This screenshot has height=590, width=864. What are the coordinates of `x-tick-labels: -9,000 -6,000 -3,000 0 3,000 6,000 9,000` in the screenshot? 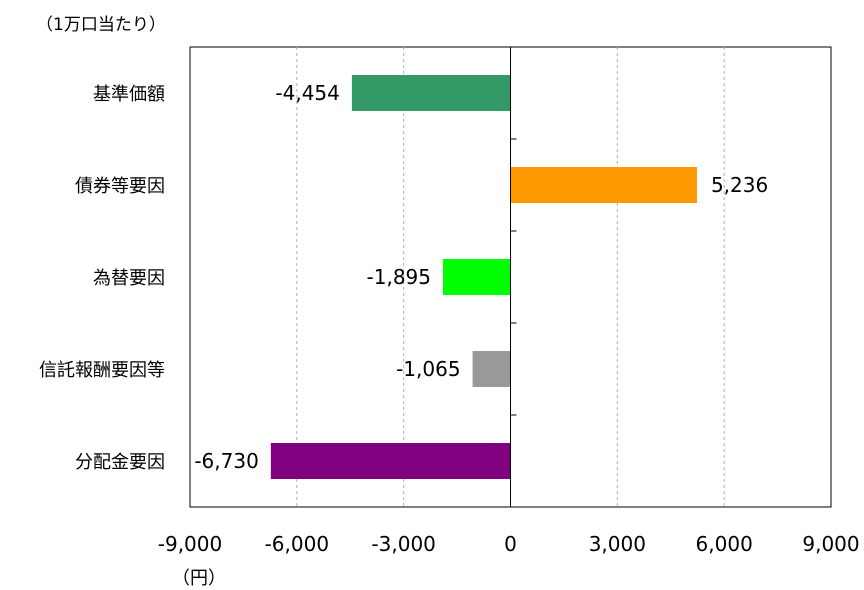 It's located at (509, 544).